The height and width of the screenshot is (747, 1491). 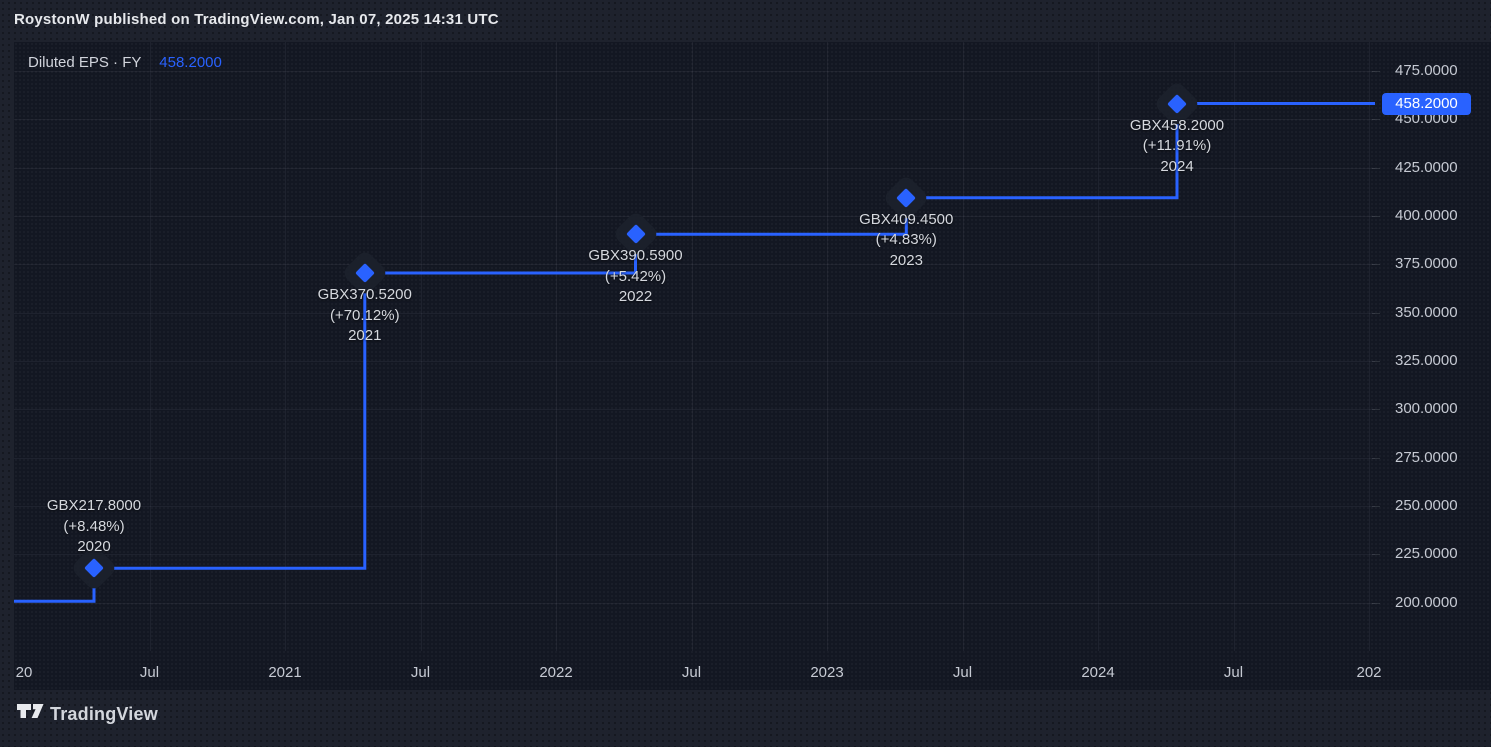 I want to click on time-axis-label: 2021, so click(x=285, y=672).